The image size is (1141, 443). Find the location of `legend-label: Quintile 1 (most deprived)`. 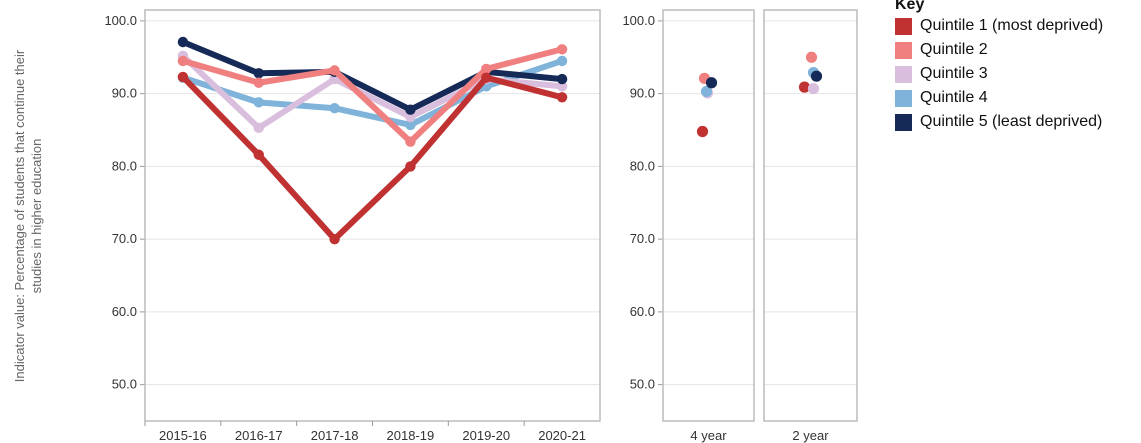

legend-label: Quintile 1 (most deprived) is located at coordinates (1012, 25).